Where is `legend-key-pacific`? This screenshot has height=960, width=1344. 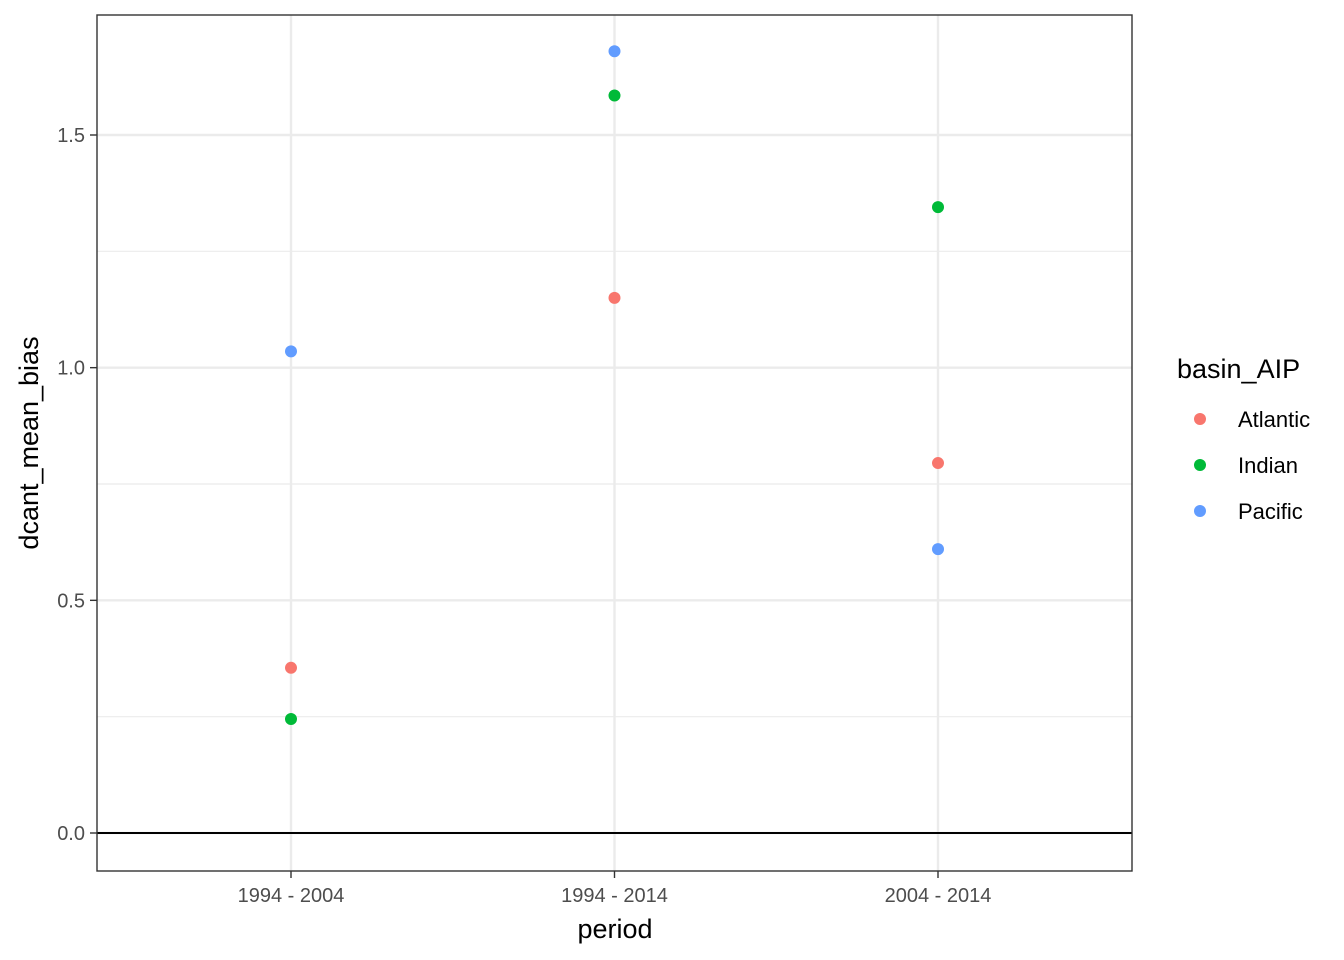 legend-key-pacific is located at coordinates (1200, 511).